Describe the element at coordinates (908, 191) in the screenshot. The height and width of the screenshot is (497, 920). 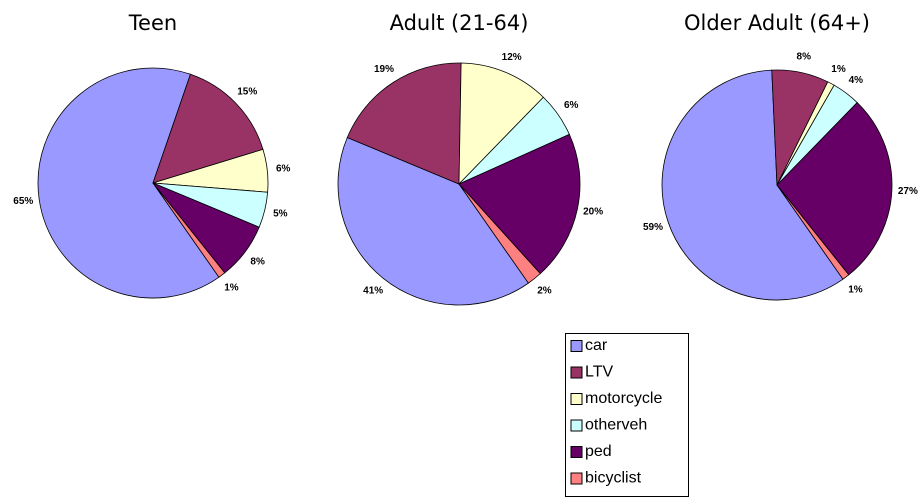
I see `data-label: 27%` at that location.